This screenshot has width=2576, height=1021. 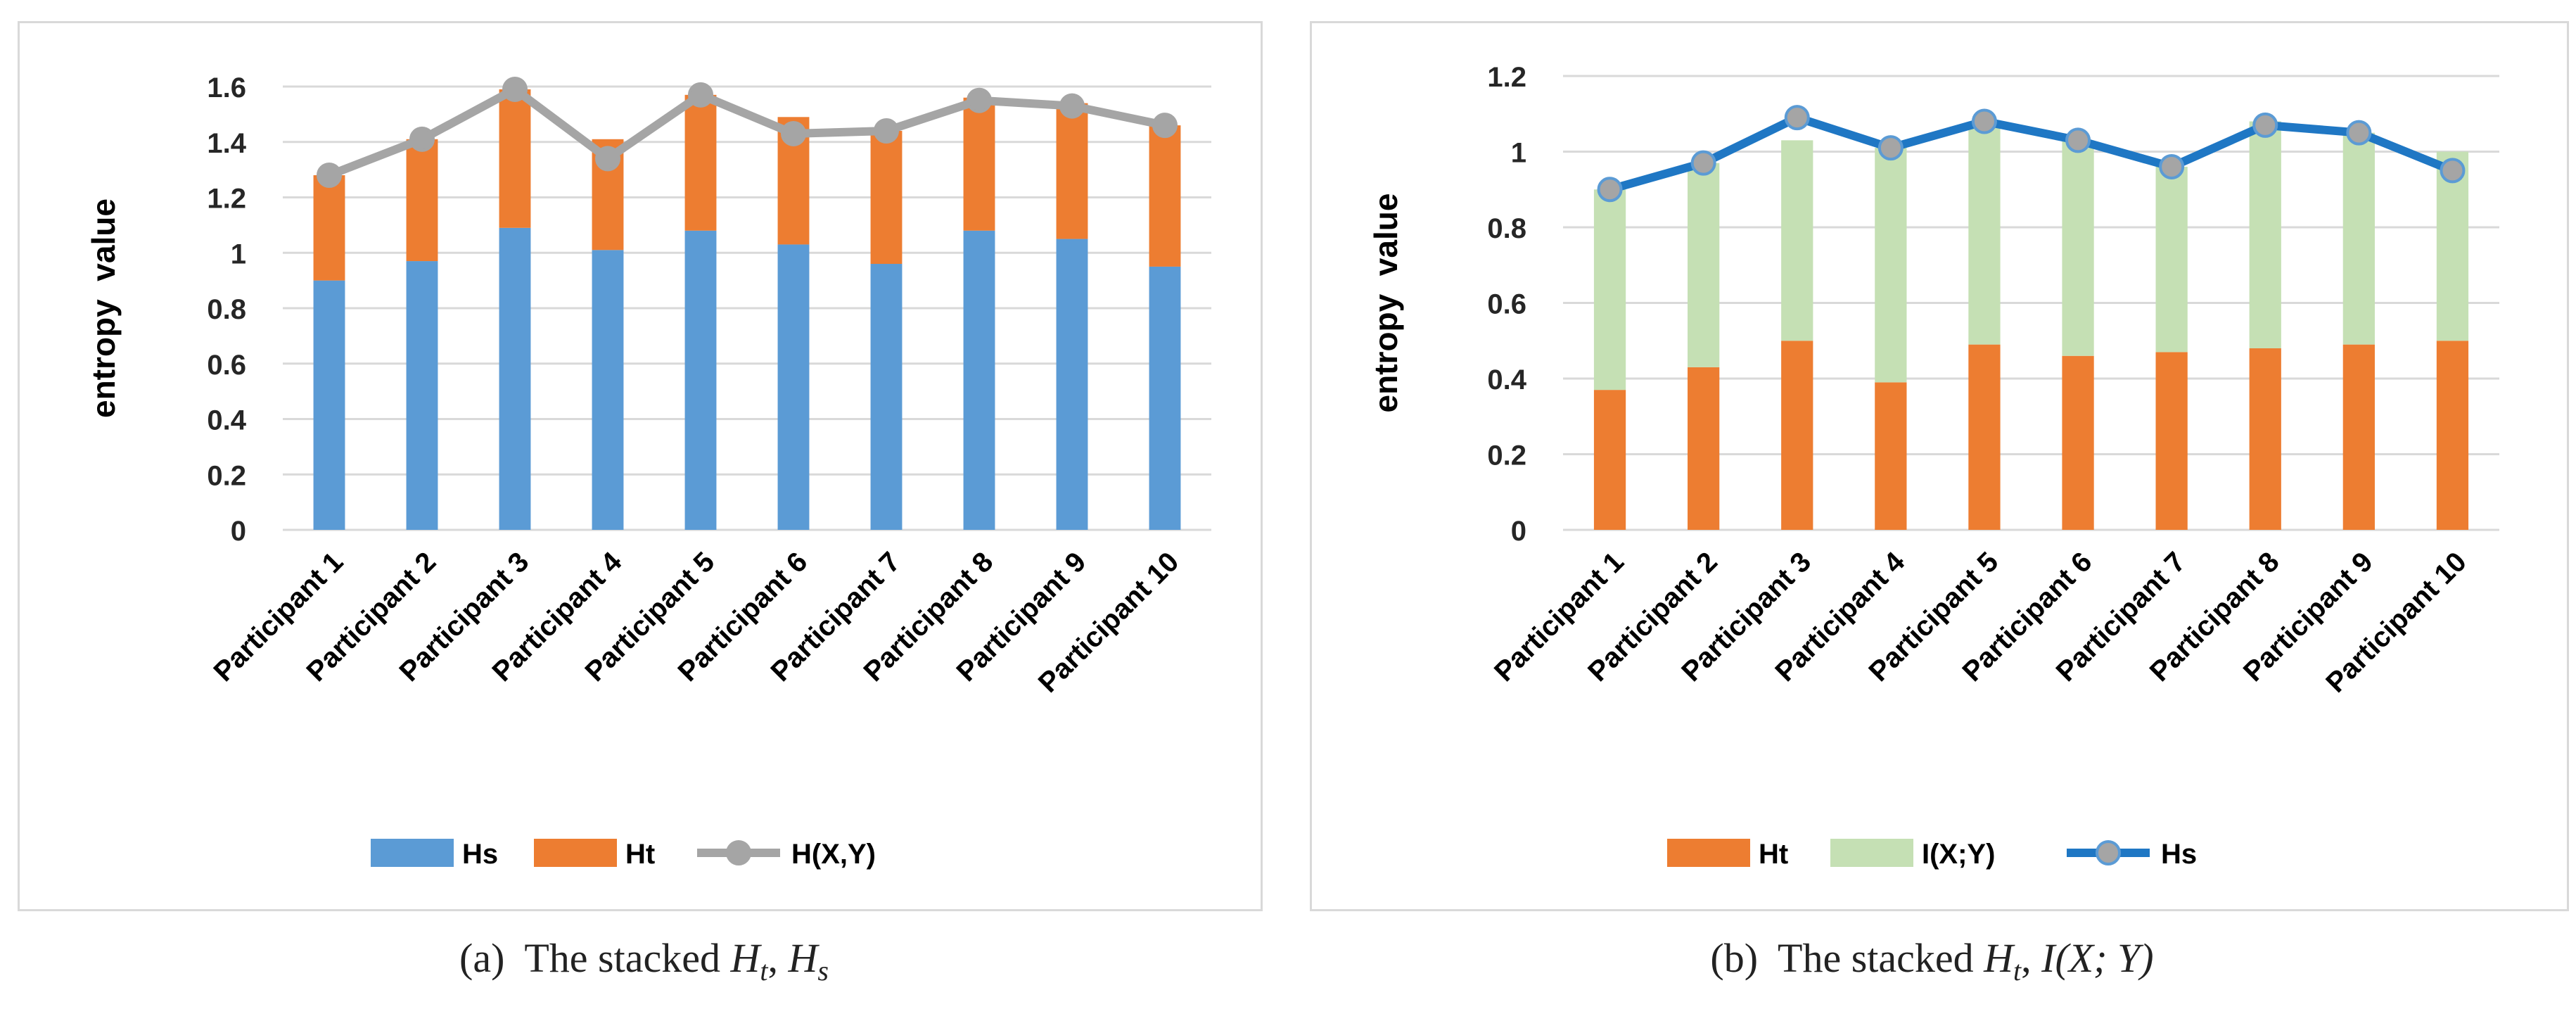 What do you see at coordinates (226, 143) in the screenshot?
I see `y-tick-label: 1.4` at bounding box center [226, 143].